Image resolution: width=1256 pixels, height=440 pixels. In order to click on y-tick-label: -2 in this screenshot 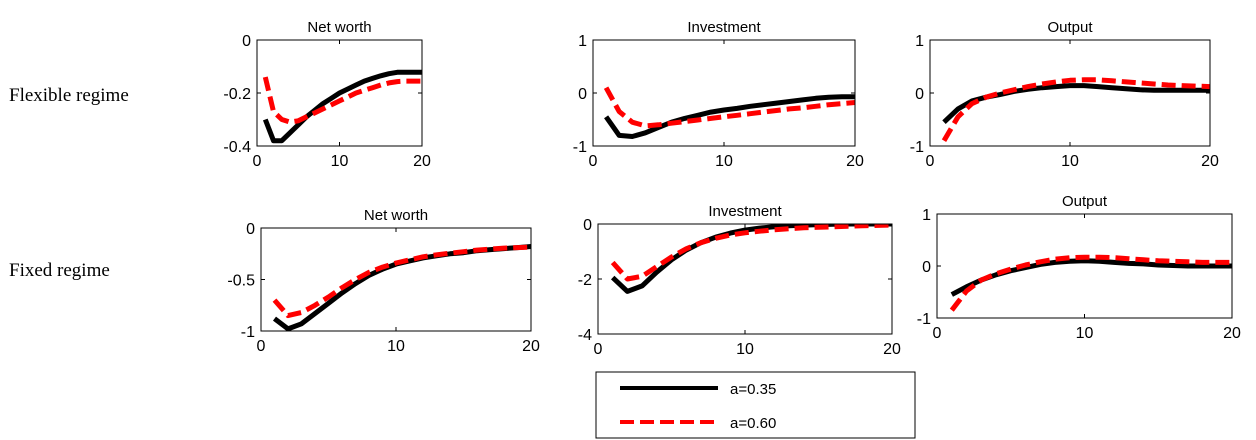, I will do `click(585, 280)`.